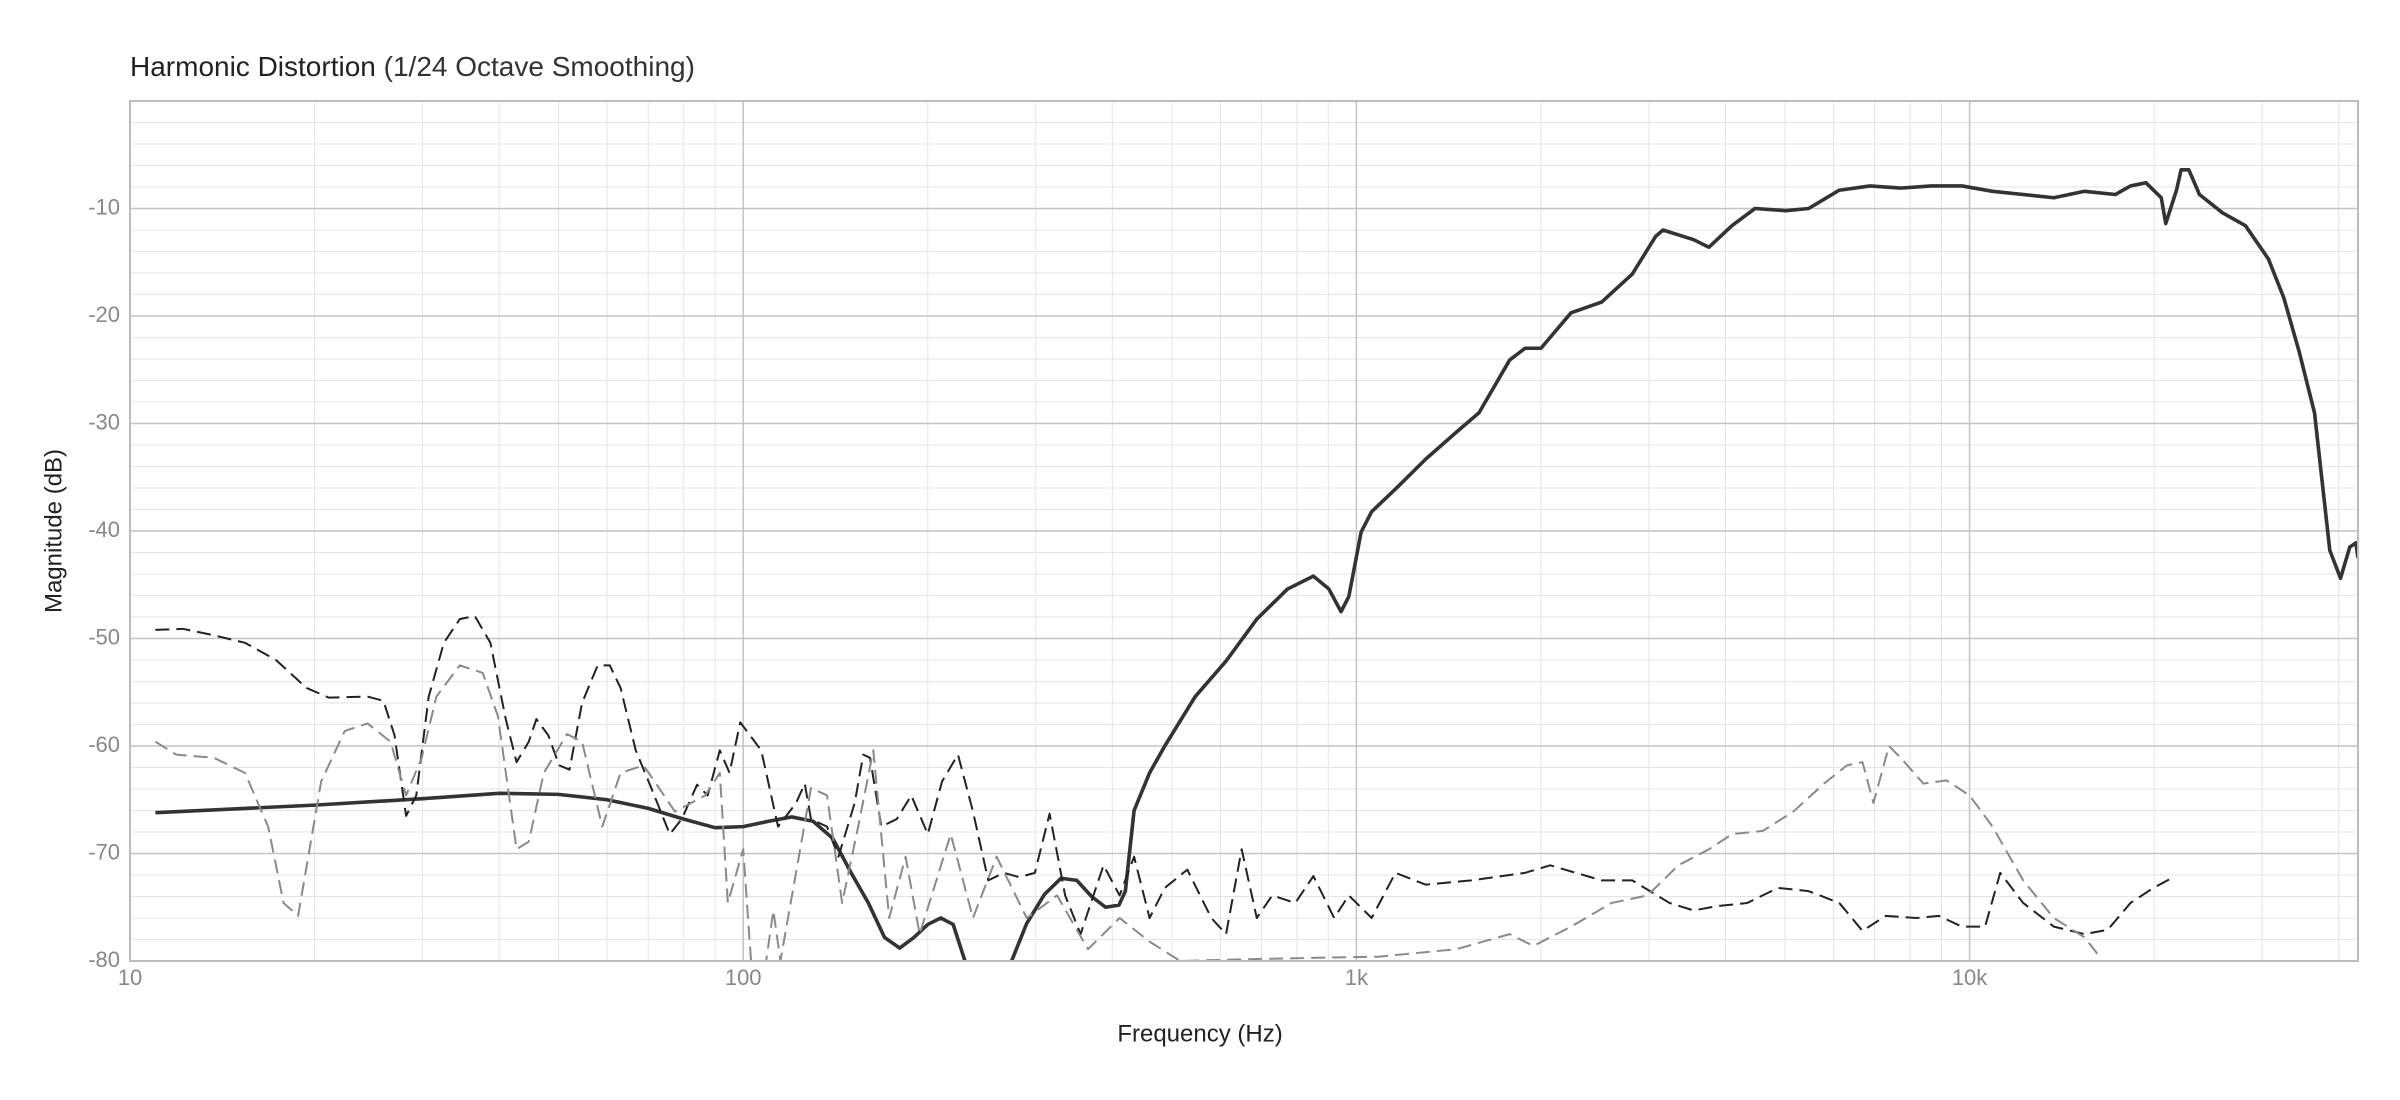 The width and height of the screenshot is (2400, 1100). Describe the element at coordinates (253, 66) in the screenshot. I see `title: Harmonic Distortion` at that location.